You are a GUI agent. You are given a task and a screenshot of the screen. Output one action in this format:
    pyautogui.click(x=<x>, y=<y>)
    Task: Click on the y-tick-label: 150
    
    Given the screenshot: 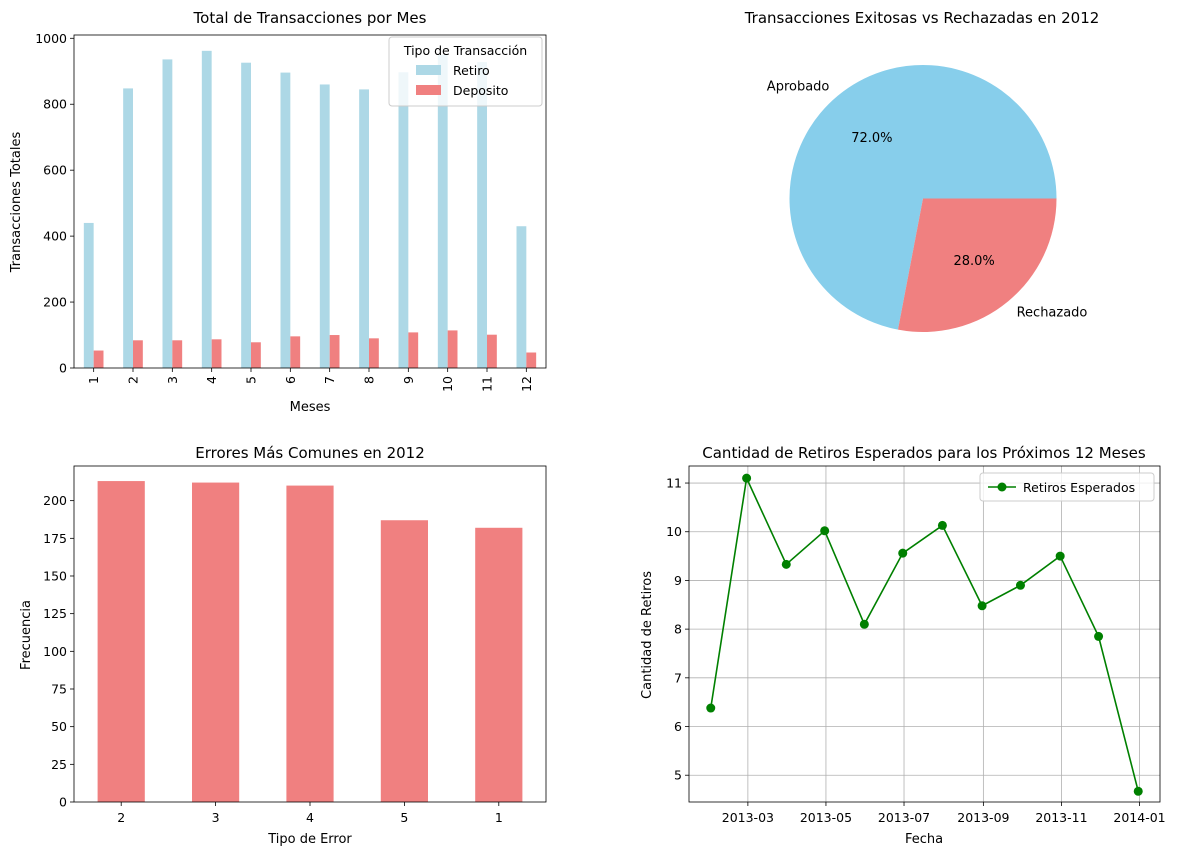 What is the action you would take?
    pyautogui.click(x=55, y=575)
    